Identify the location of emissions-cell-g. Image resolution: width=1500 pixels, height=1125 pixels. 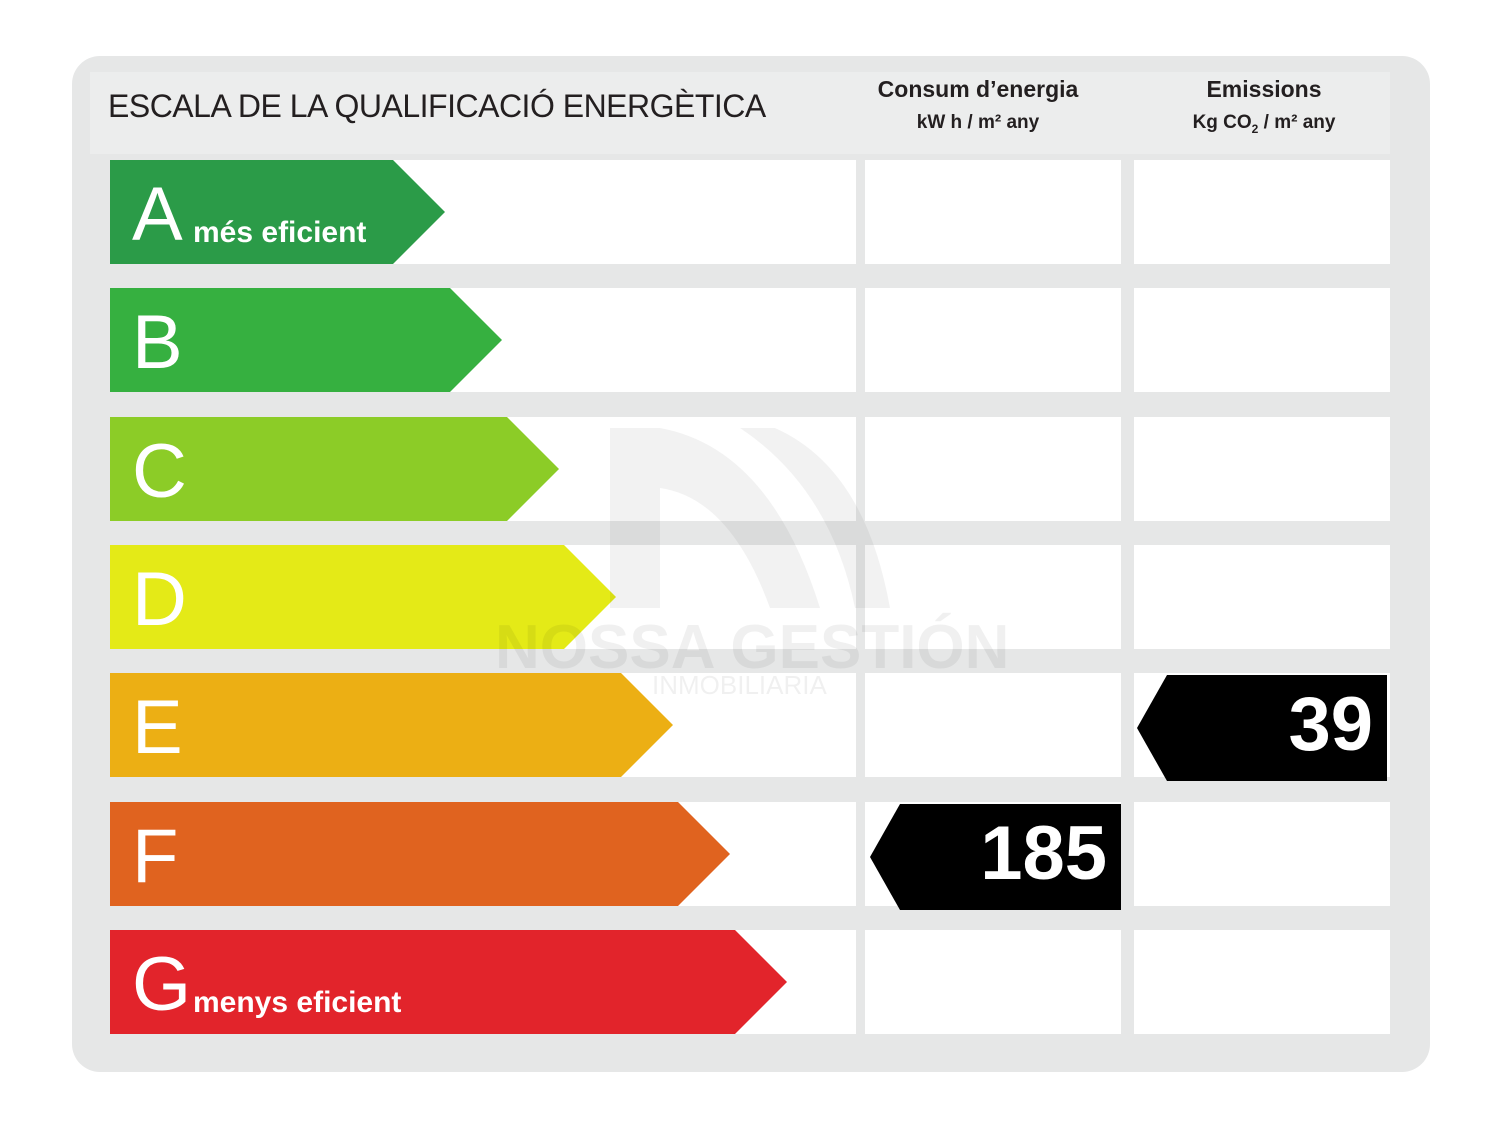
(1262, 982).